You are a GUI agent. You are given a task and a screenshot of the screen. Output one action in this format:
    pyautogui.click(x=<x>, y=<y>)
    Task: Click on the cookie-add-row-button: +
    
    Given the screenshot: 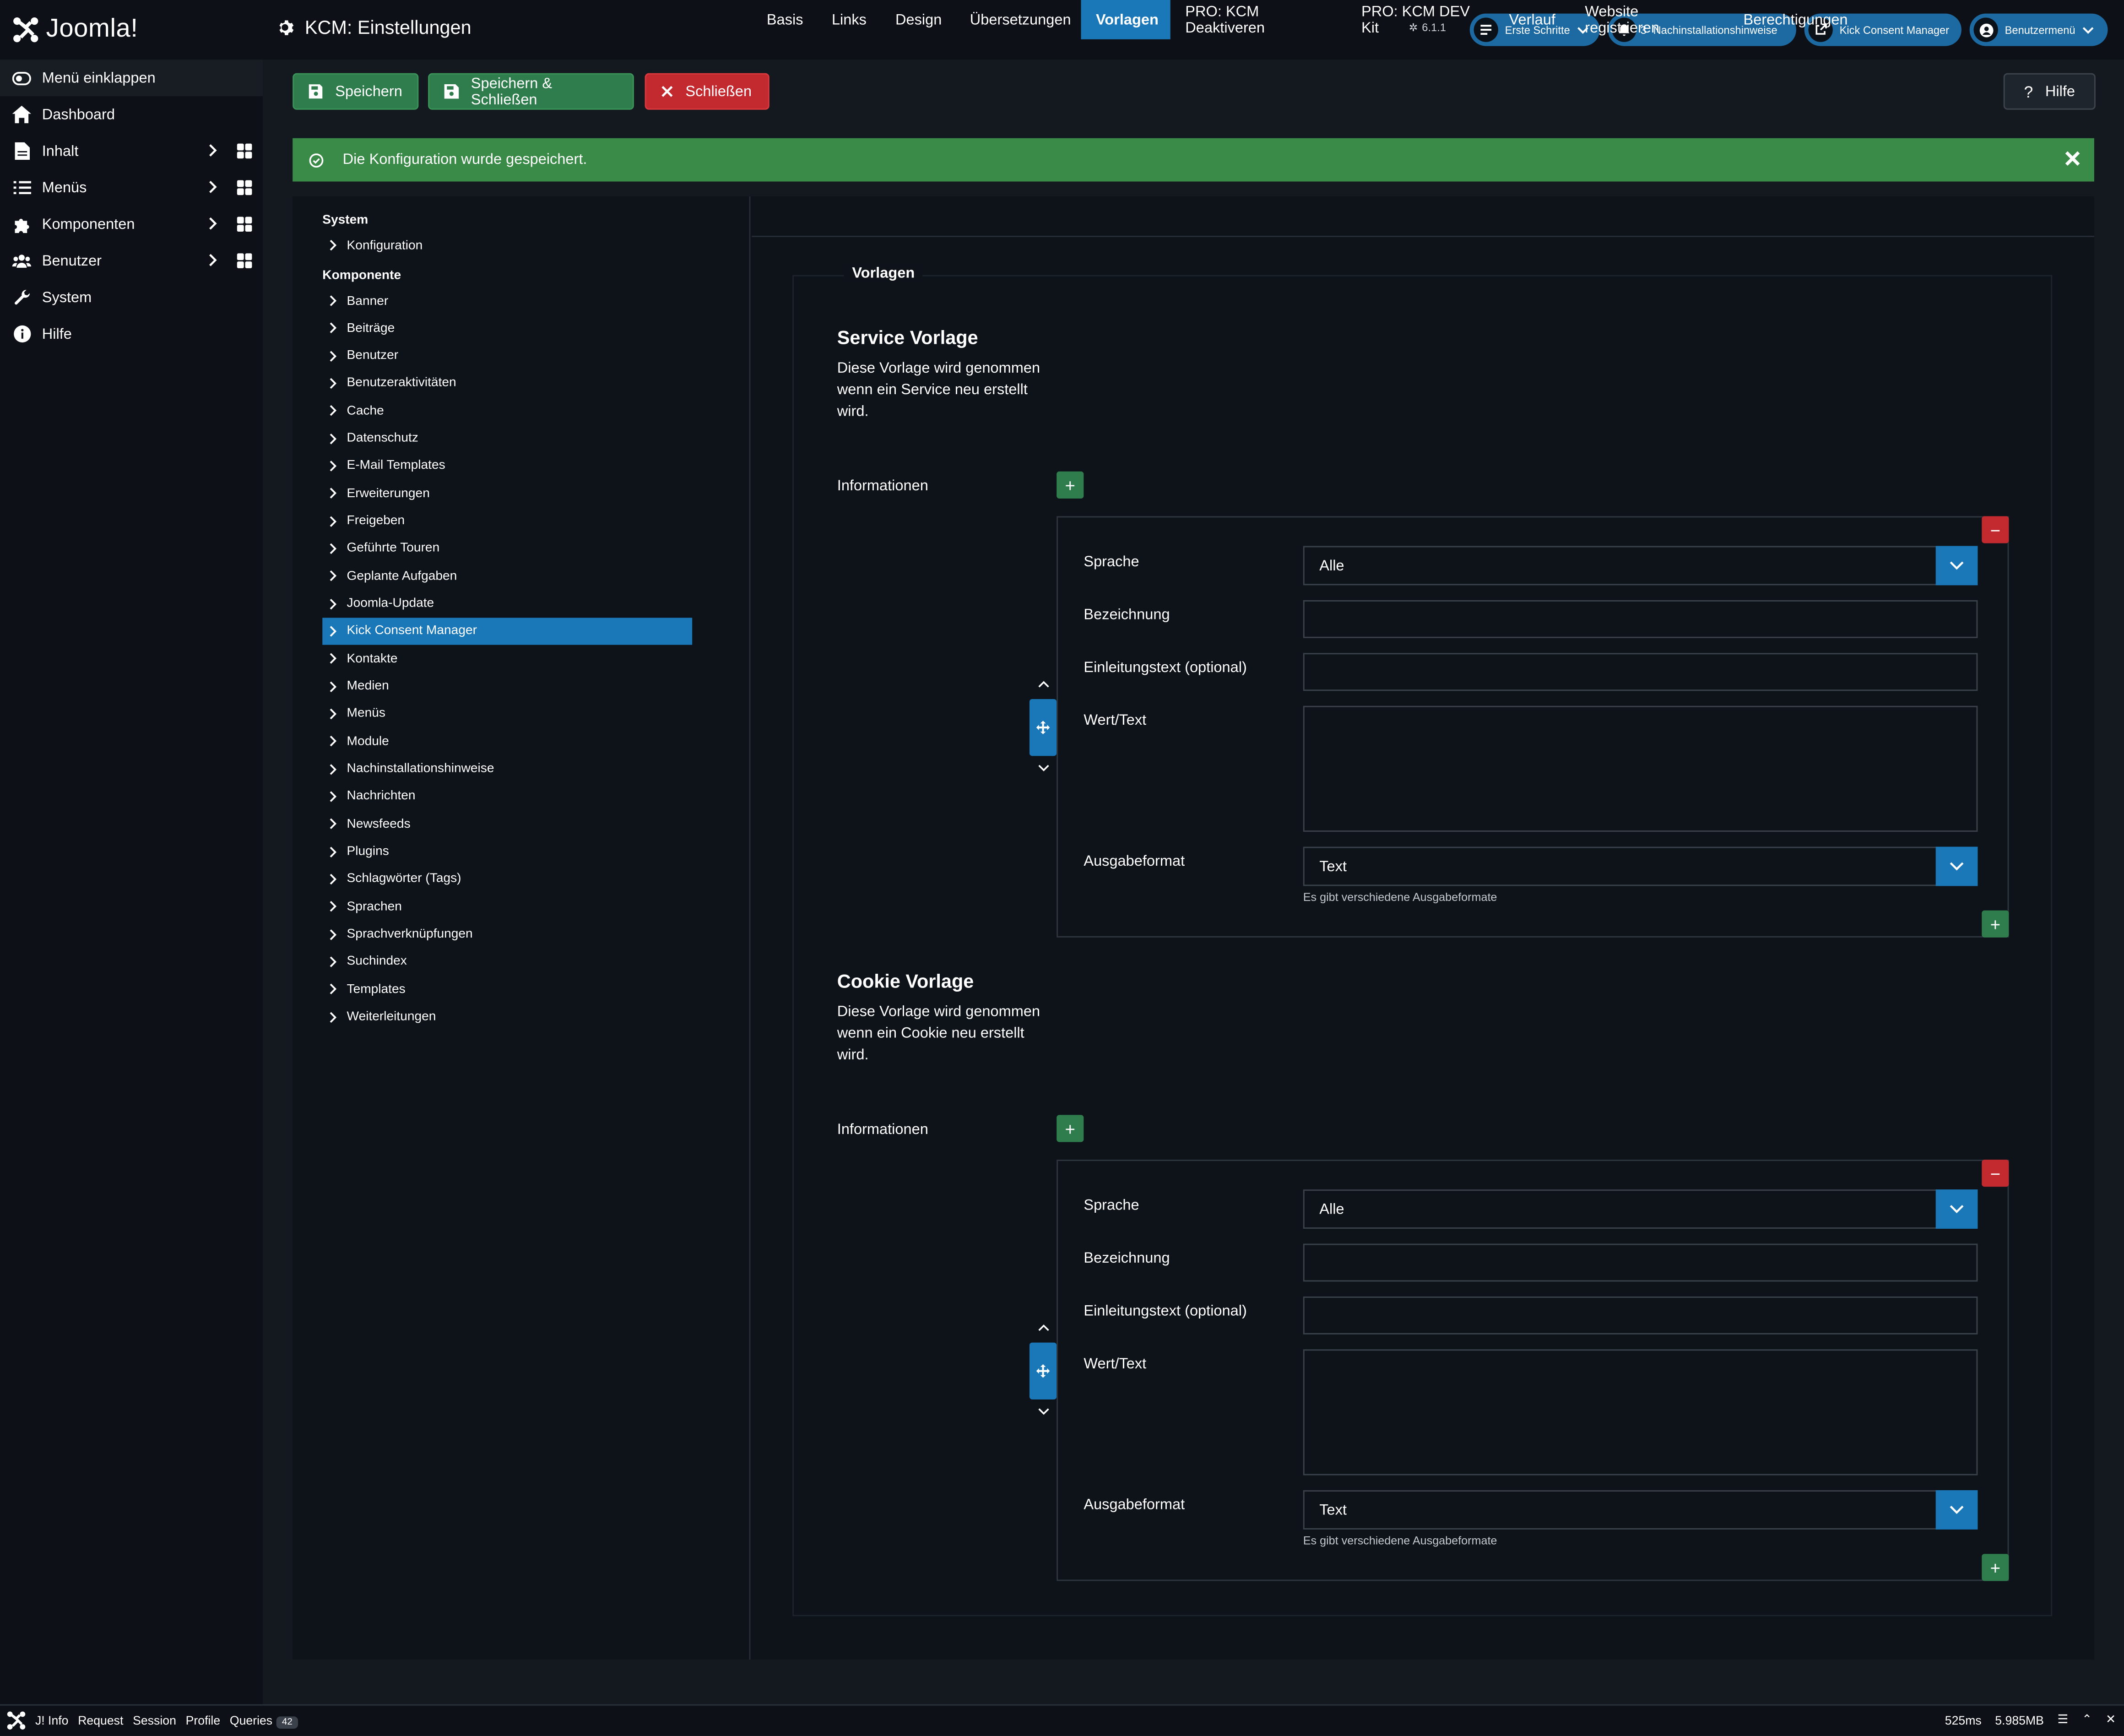 What is the action you would take?
    pyautogui.click(x=1070, y=1128)
    